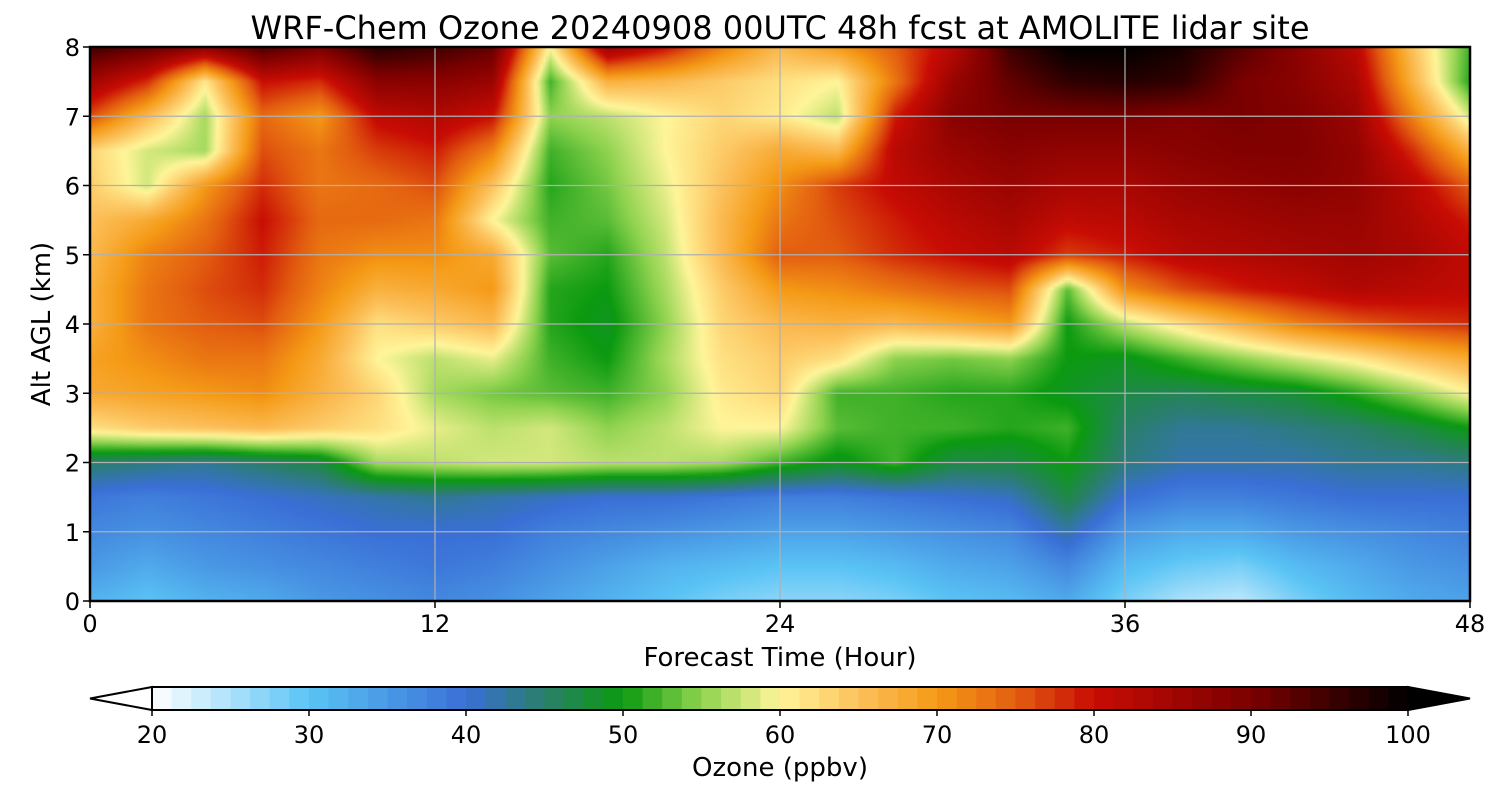 The image size is (1500, 800). What do you see at coordinates (72, 394) in the screenshot?
I see `y-tick-label: 3` at bounding box center [72, 394].